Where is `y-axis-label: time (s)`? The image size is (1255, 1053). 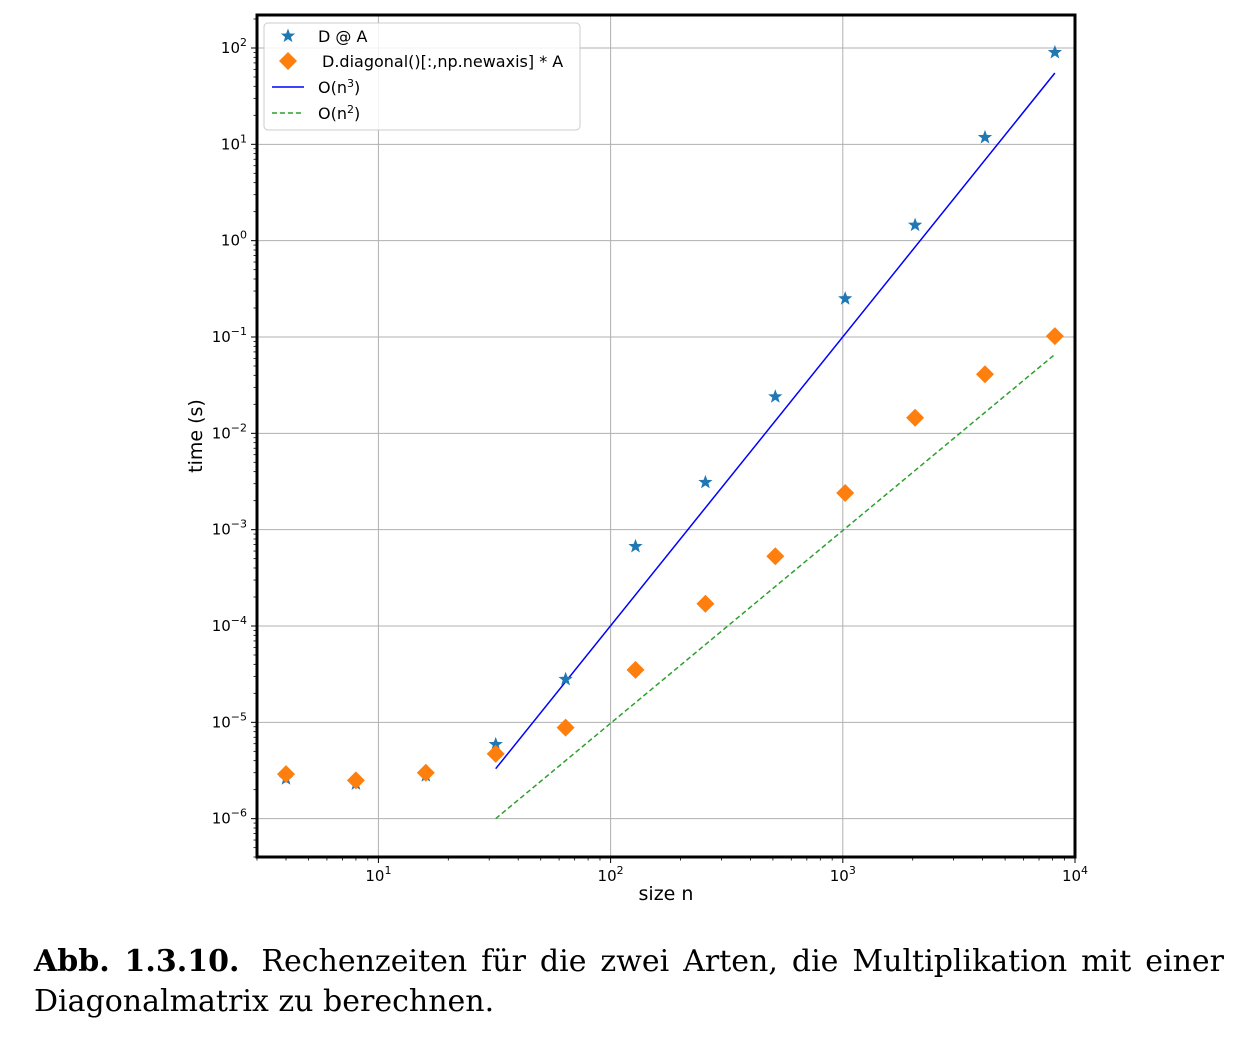
y-axis-label: time (s) is located at coordinates (196, 436).